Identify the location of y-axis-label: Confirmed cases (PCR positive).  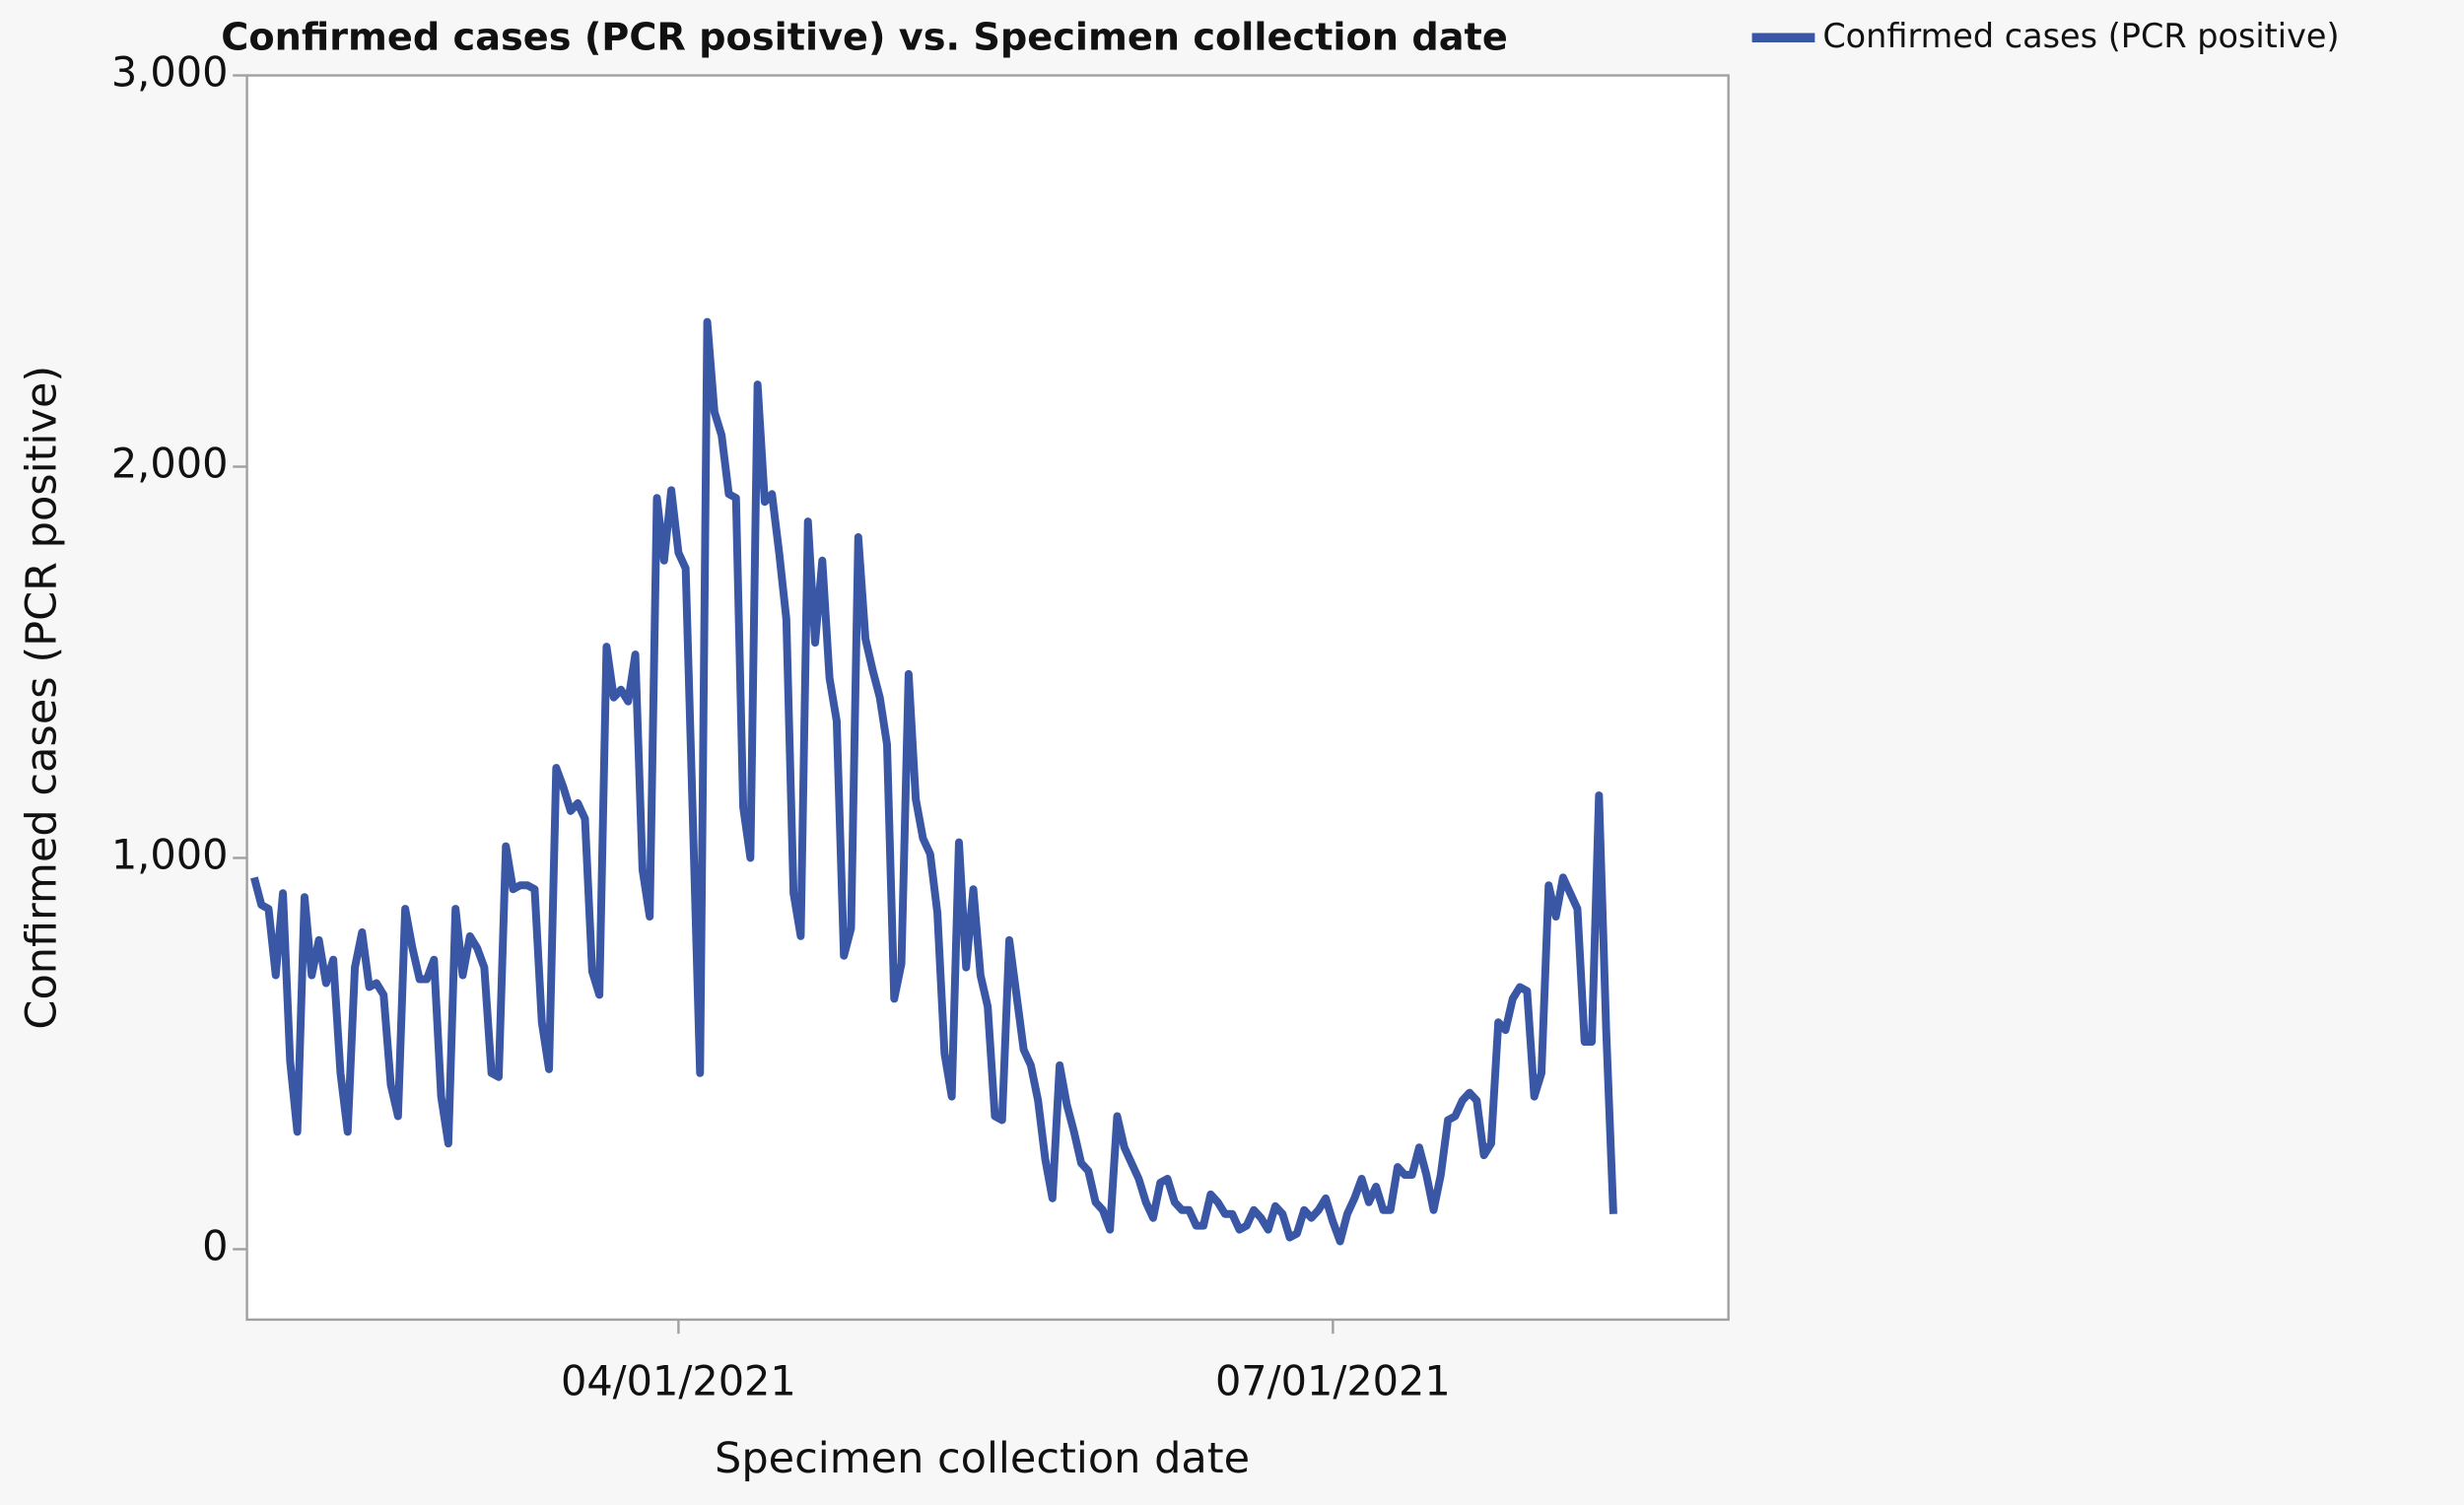
(41, 698).